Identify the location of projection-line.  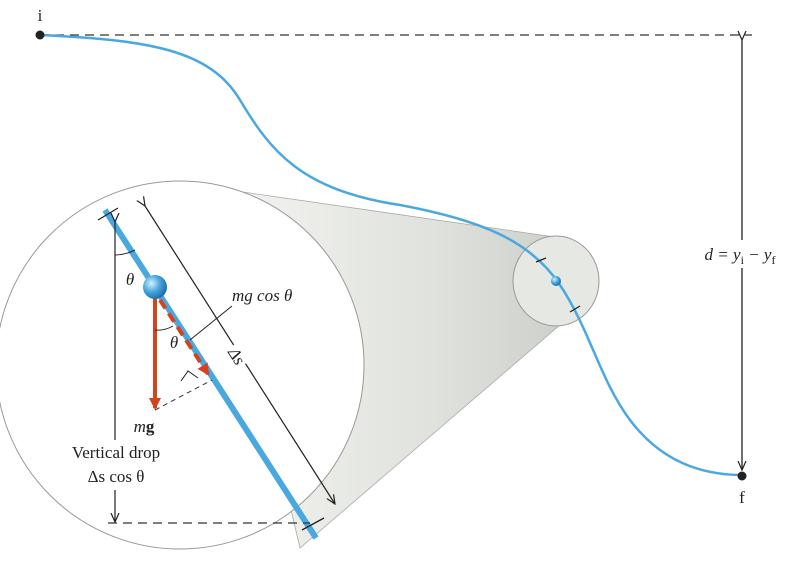
(183, 395).